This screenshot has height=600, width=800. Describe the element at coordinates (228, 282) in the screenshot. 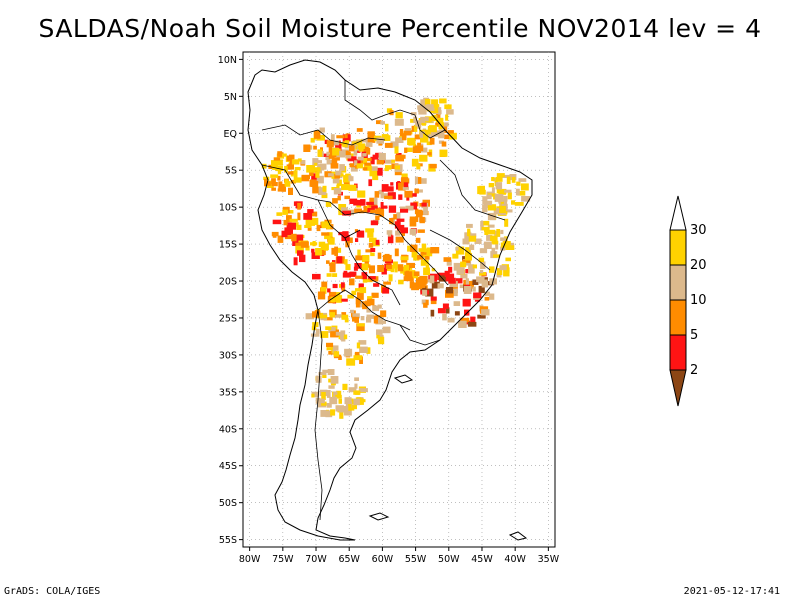

I see `lat-tick-label: 20S` at that location.